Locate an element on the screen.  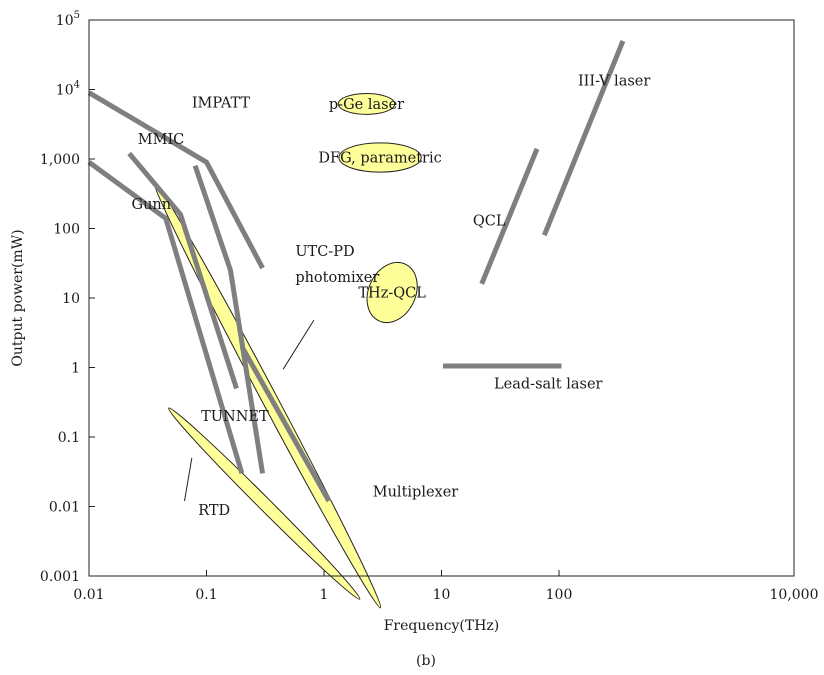
y-tick-label: 1 is located at coordinates (75, 369).